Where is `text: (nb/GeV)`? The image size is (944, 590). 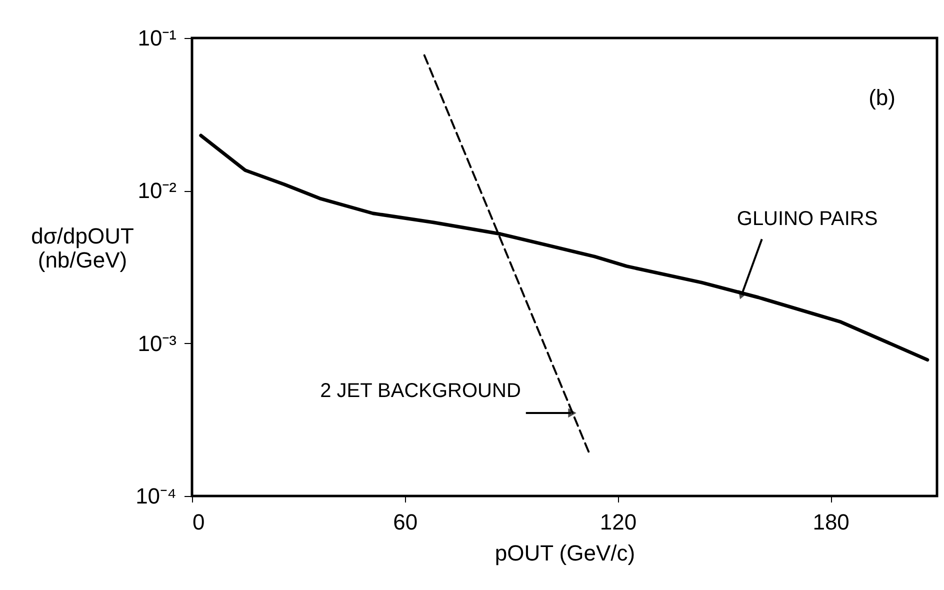 text: (nb/GeV) is located at coordinates (83, 260).